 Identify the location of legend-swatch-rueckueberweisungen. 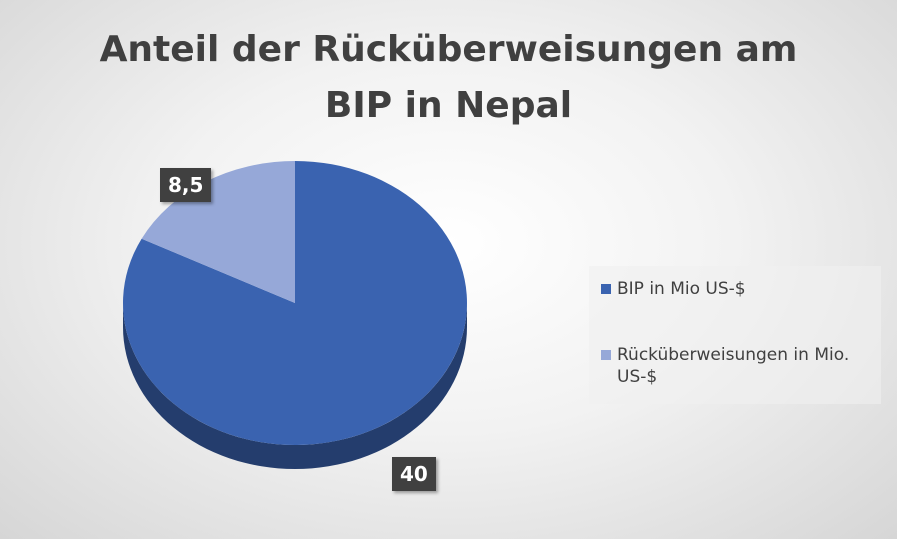
(606, 355).